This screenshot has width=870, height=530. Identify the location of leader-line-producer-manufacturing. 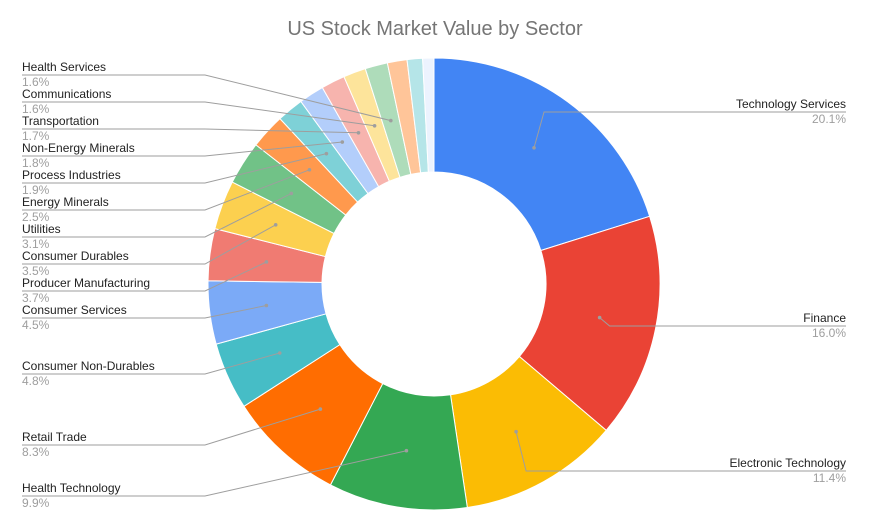
(144, 276).